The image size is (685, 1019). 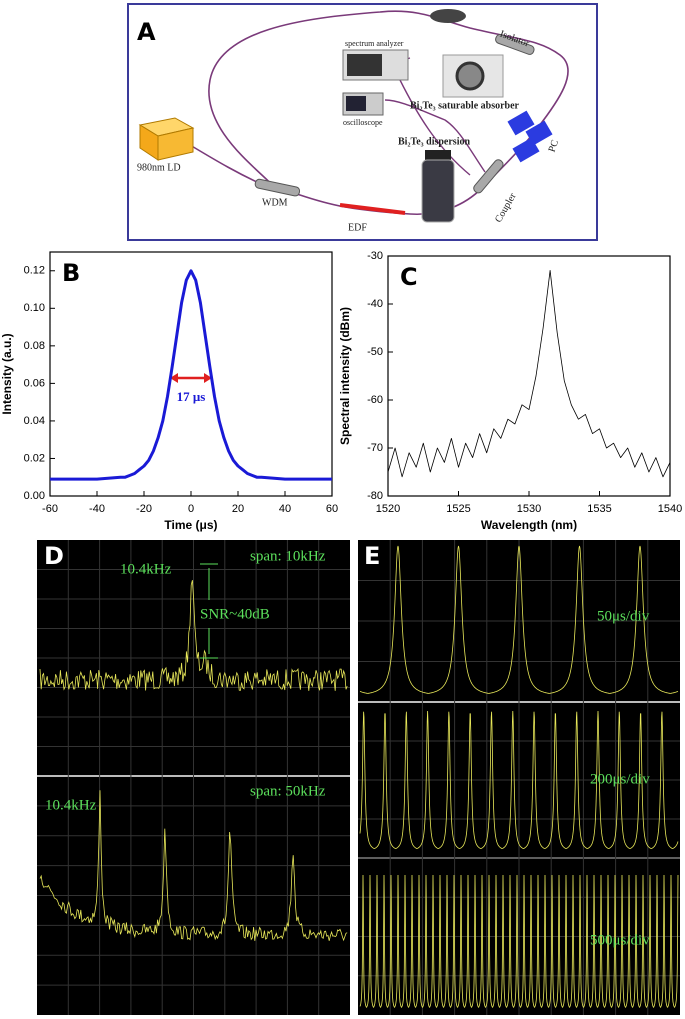 I want to click on panel-label: E, so click(x=372, y=556).